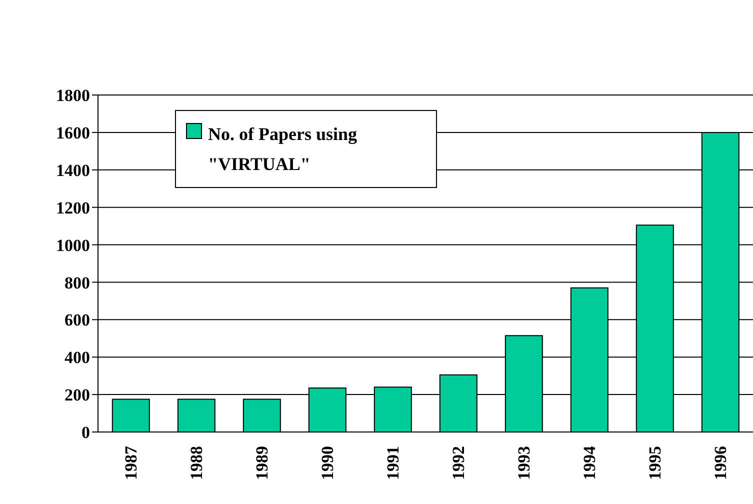  I want to click on legend-label: No. of Papers using "VIRTUAL", so click(283, 149).